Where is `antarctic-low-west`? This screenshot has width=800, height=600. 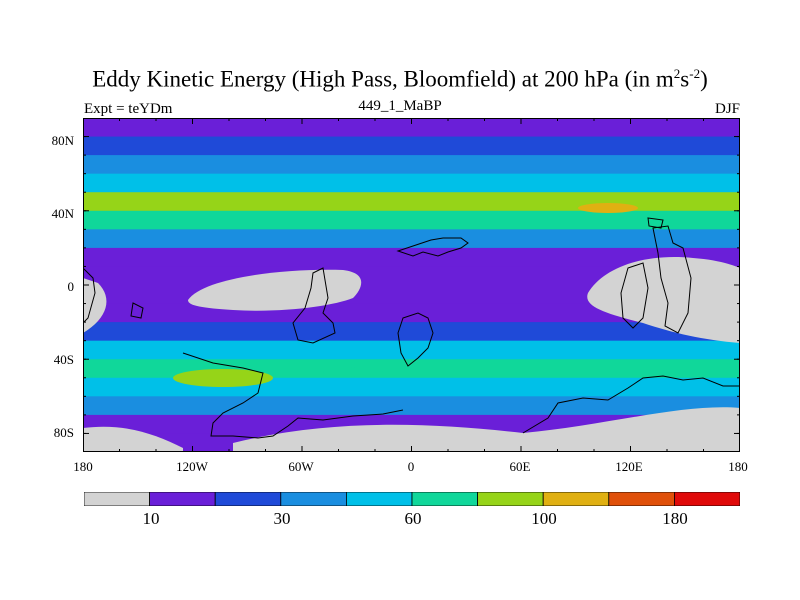
antarctic-low-west is located at coordinates (133, 439).